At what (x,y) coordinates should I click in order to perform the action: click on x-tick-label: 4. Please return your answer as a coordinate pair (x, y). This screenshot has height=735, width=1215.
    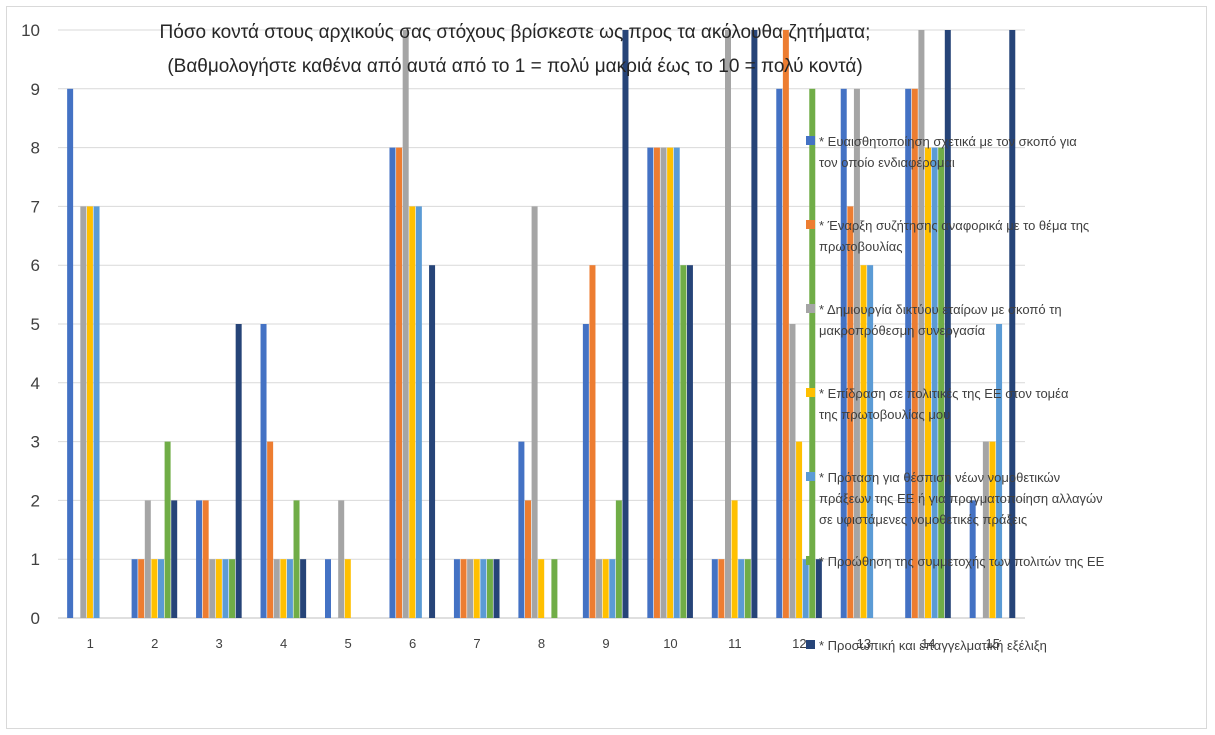
    Looking at the image, I should click on (283, 643).